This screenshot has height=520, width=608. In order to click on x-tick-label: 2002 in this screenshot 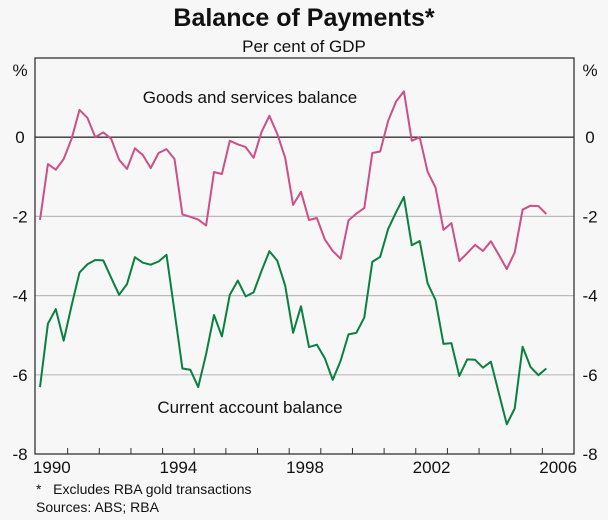, I will do `click(432, 467)`.